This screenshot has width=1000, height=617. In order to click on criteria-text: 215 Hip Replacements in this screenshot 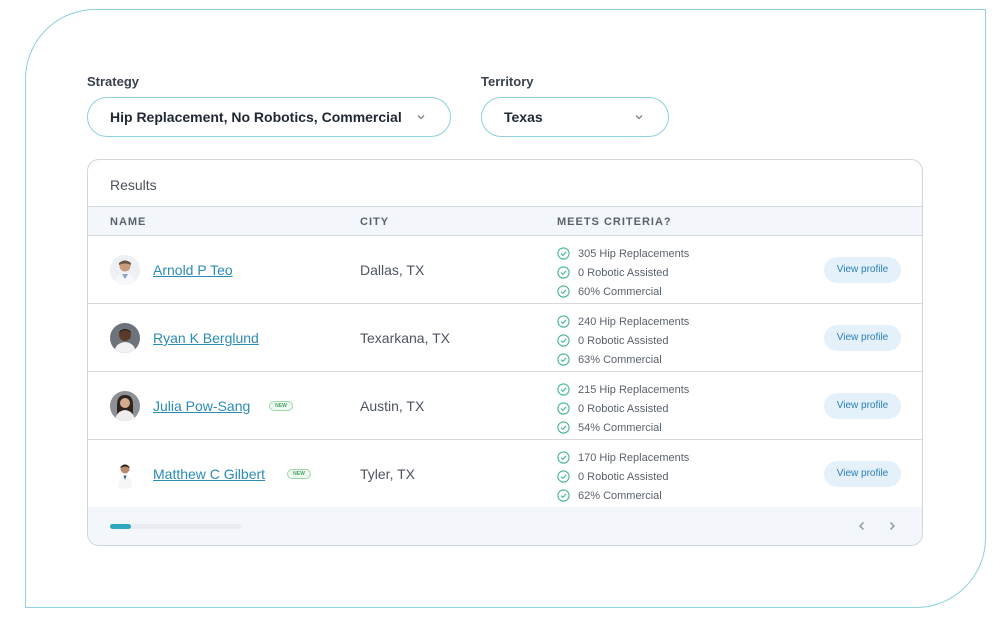, I will do `click(634, 389)`.